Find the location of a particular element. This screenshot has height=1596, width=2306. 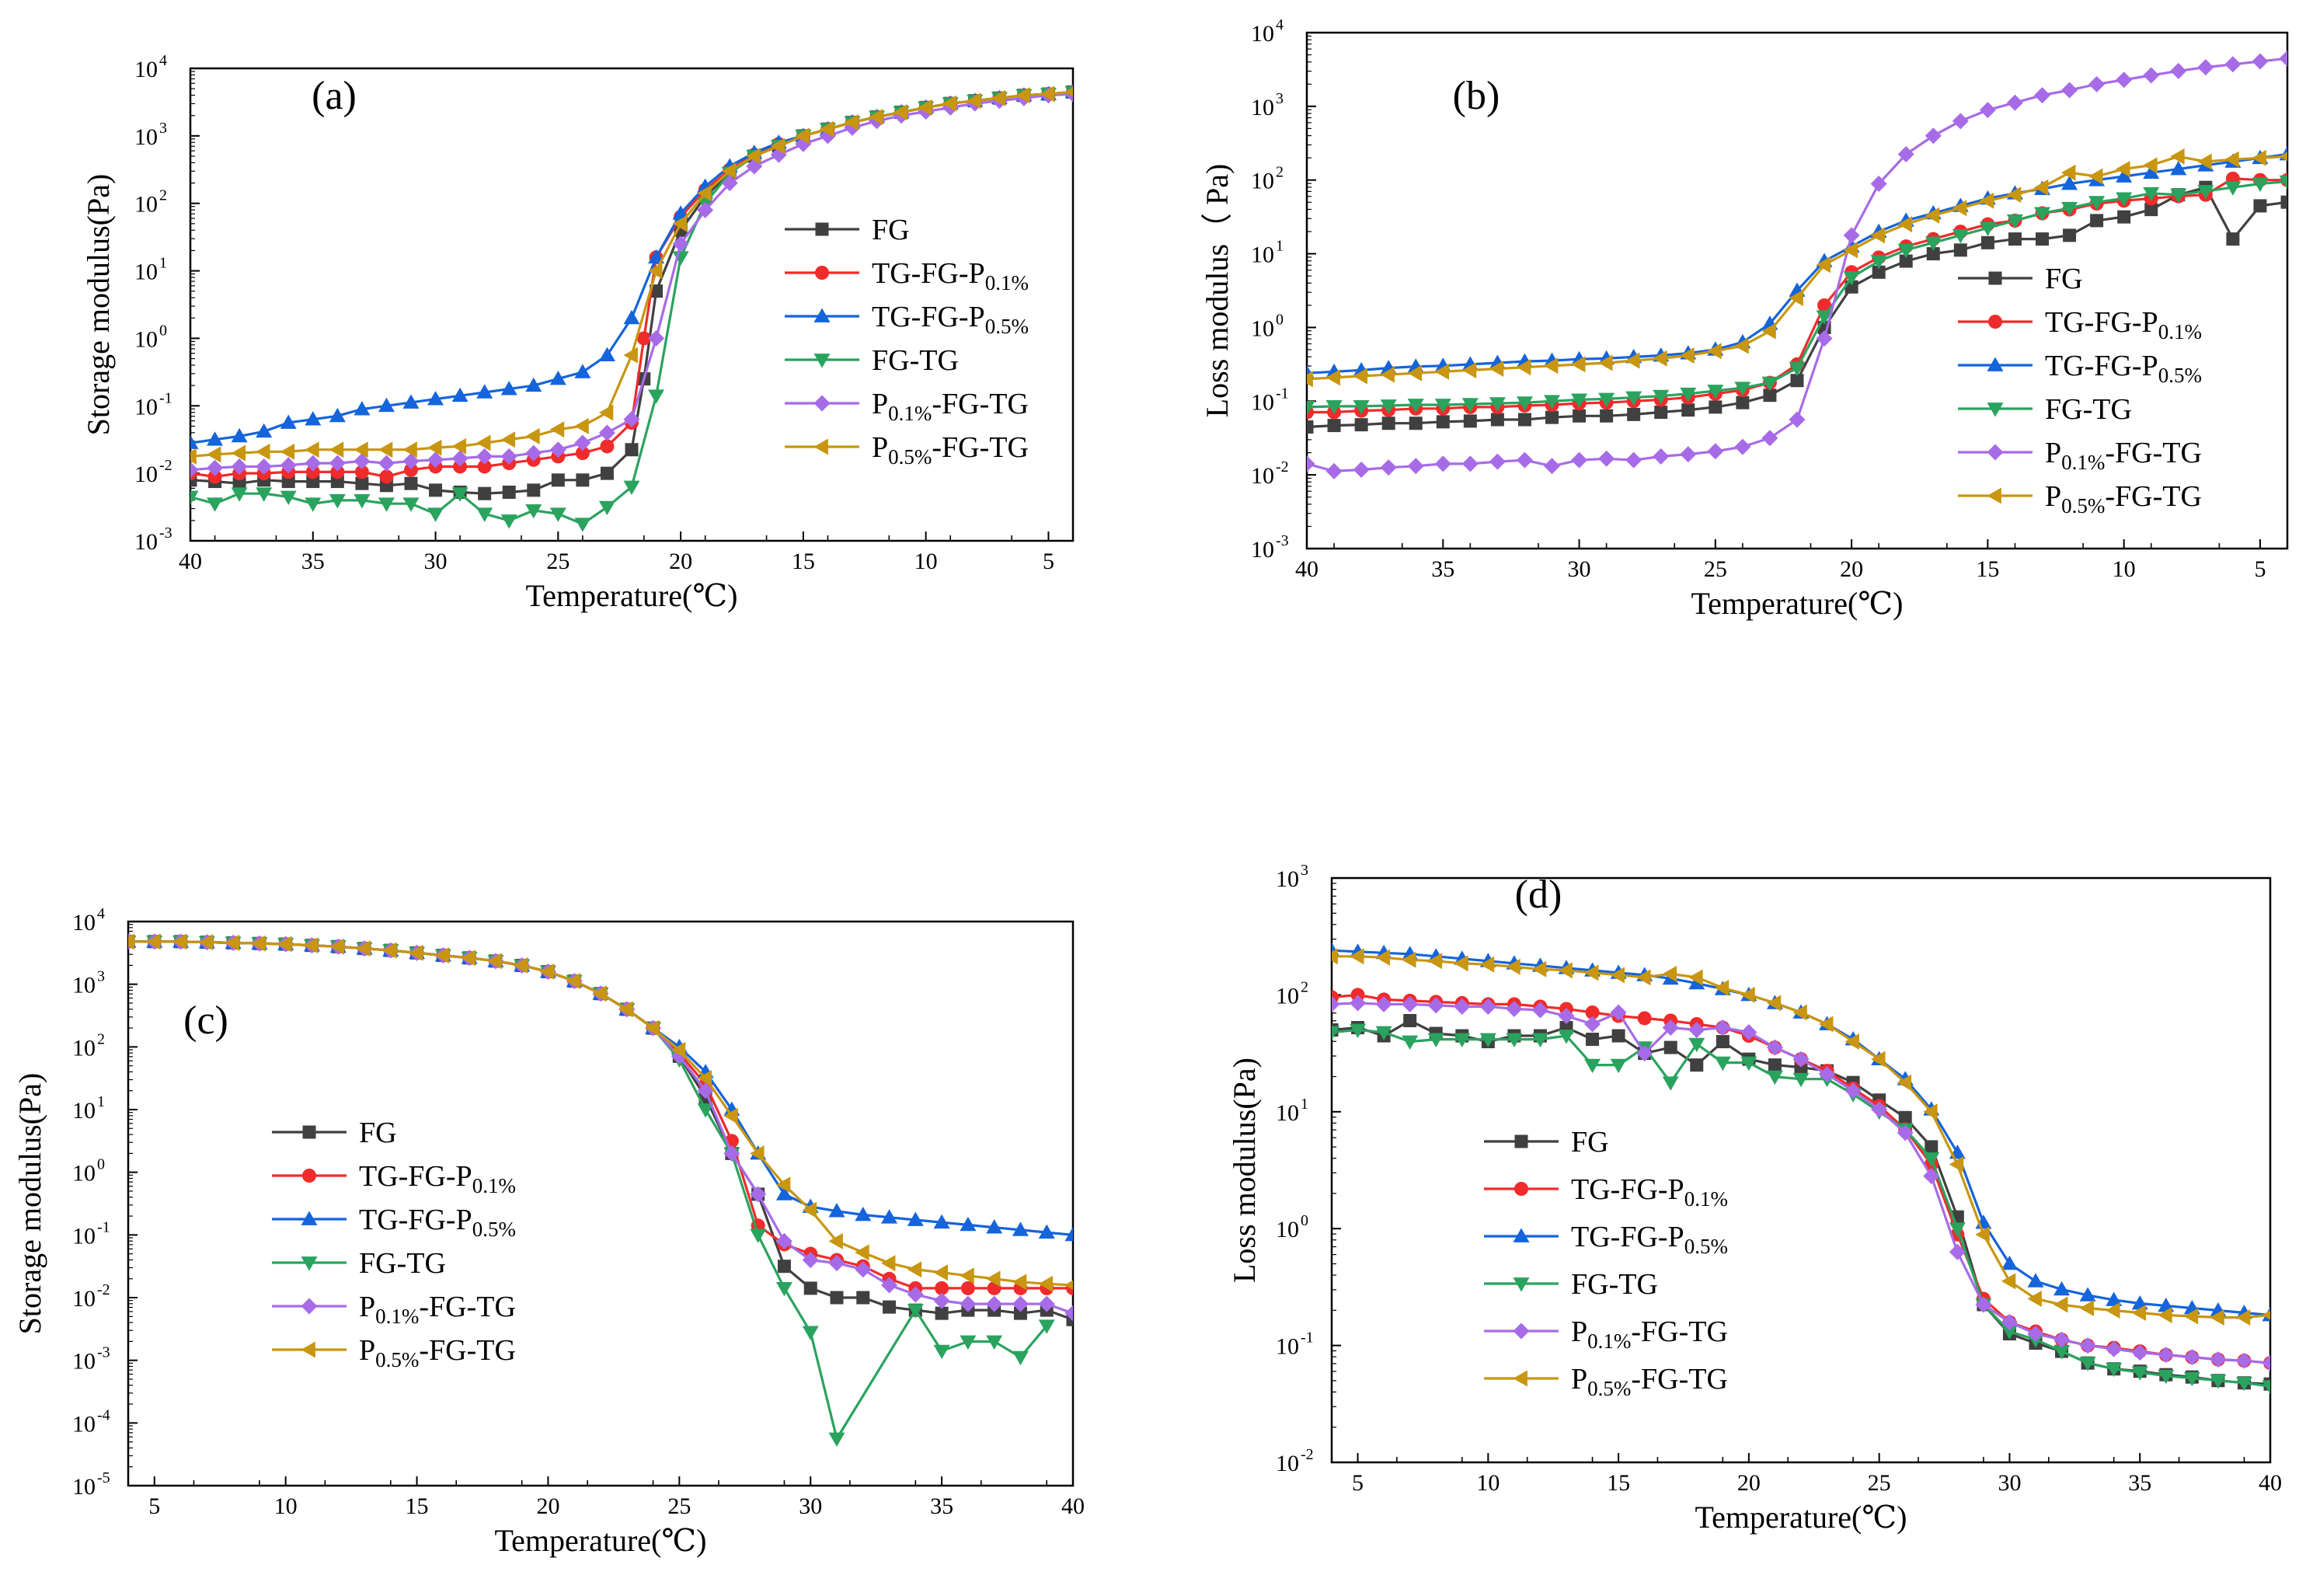

y-tick-exponent: -2 is located at coordinates (1282, 467).